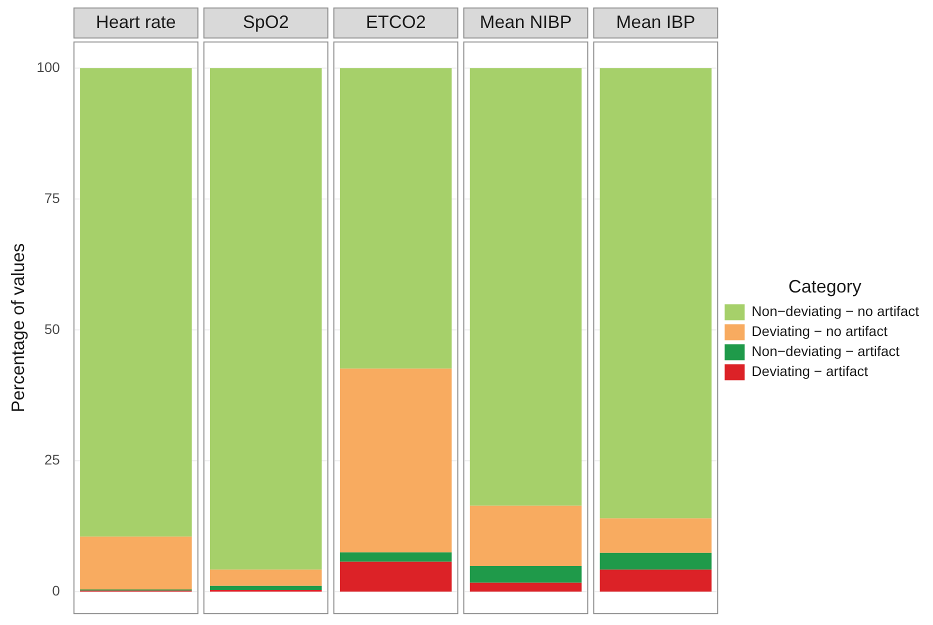  I want to click on y-axis-title: Percentage of values, so click(18, 327).